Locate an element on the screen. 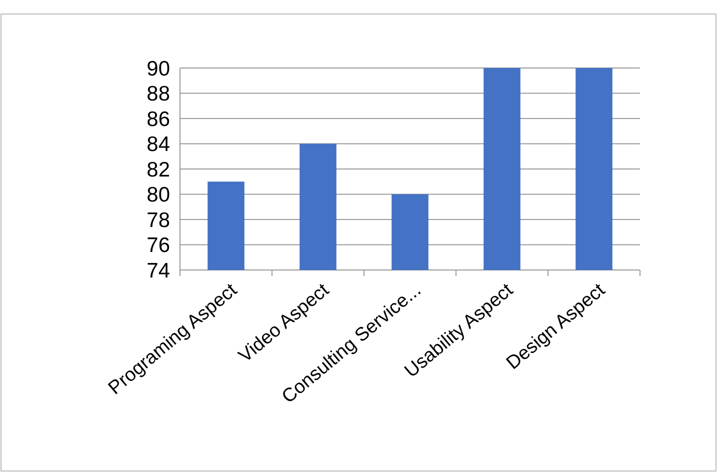 Image resolution: width=718 pixels, height=473 pixels. y-tick-label: 82 is located at coordinates (158, 170).